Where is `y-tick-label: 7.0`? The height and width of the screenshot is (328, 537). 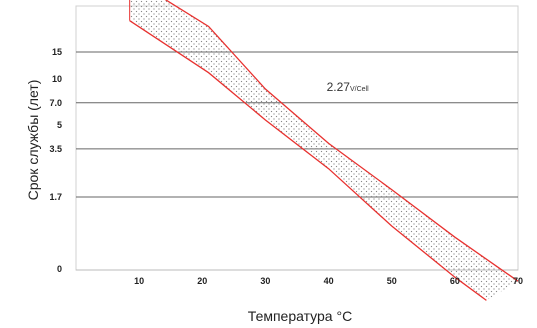 y-tick-label: 7.0 is located at coordinates (55, 103).